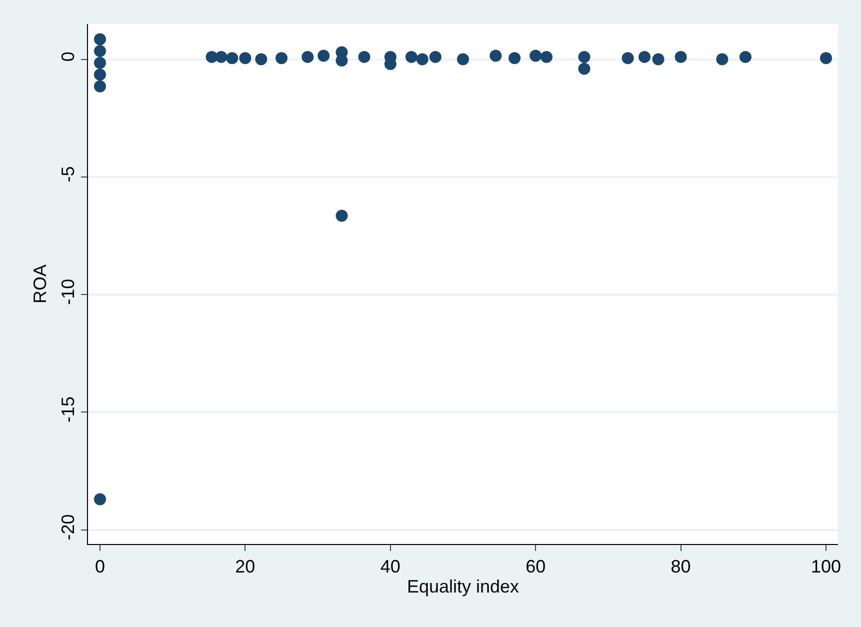 Image resolution: width=861 pixels, height=627 pixels. What do you see at coordinates (680, 566) in the screenshot?
I see `x-tick-label: 80` at bounding box center [680, 566].